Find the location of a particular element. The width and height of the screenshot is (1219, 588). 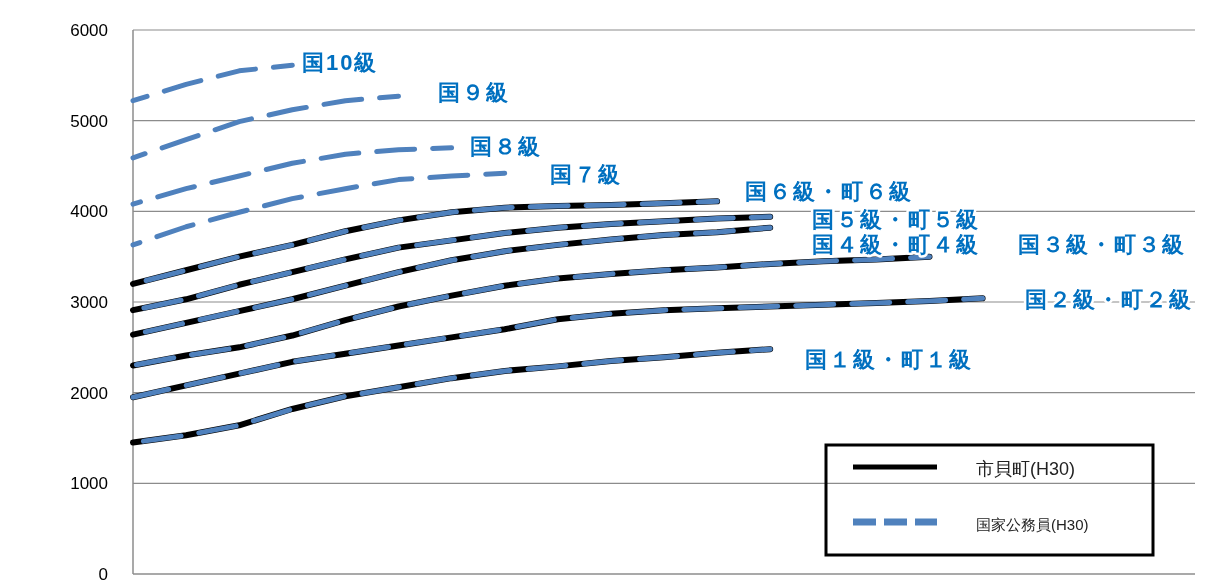

annotation: 国５級・町５級 is located at coordinates (896, 219).